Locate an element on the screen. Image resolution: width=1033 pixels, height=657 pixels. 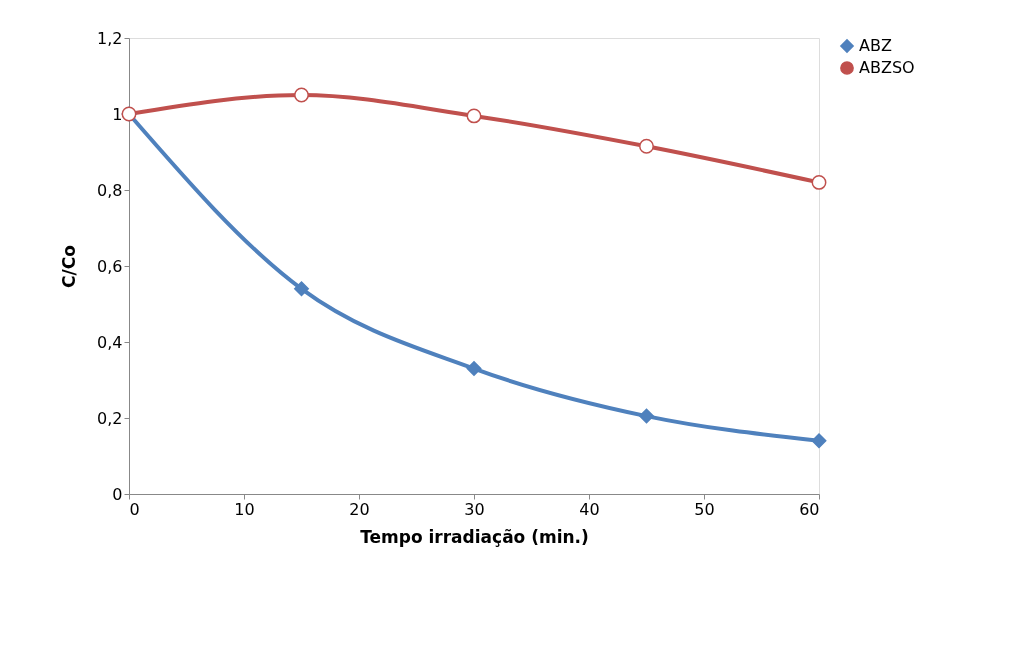
x-tick-label: 50 is located at coordinates (704, 509).